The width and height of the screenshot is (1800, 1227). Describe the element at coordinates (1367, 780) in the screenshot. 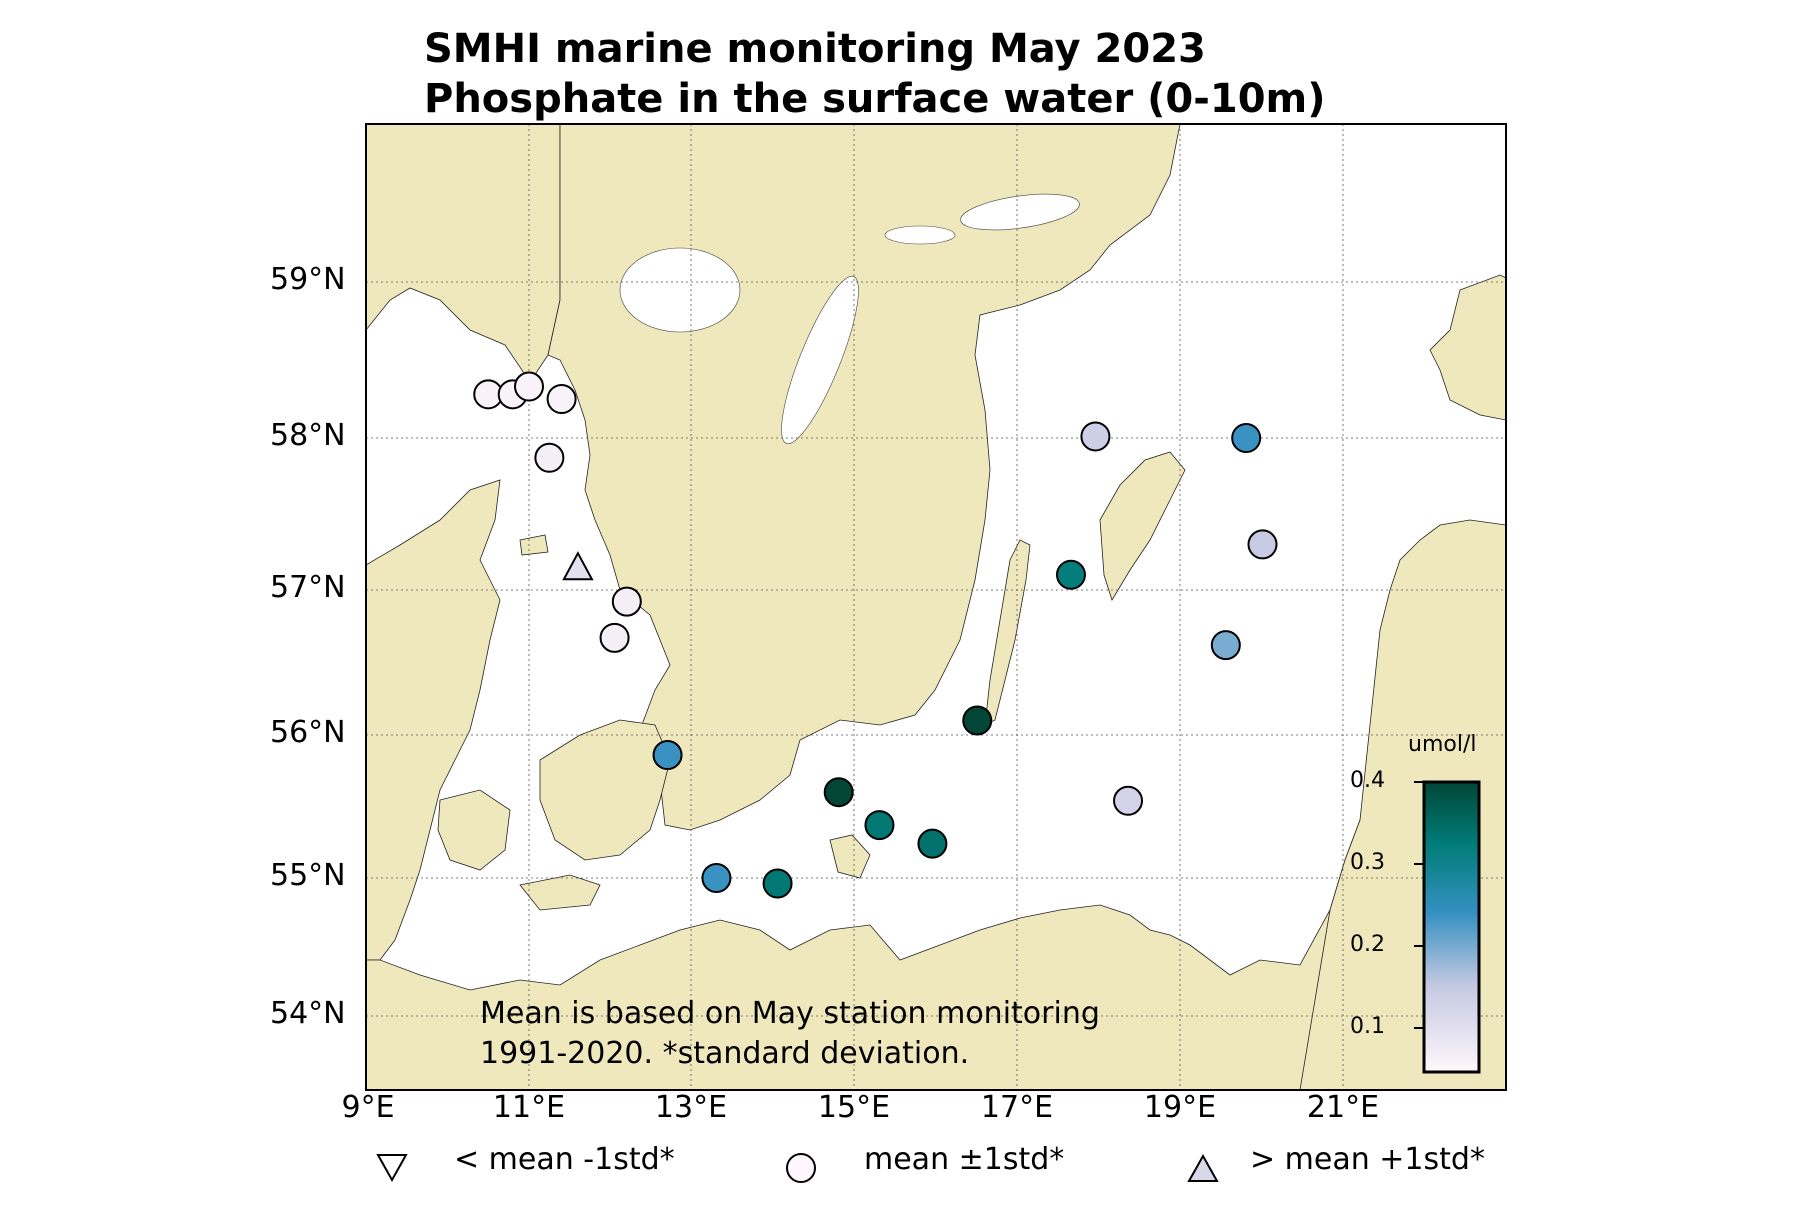

I see `colorbar-tick-0-4: 0.4` at that location.